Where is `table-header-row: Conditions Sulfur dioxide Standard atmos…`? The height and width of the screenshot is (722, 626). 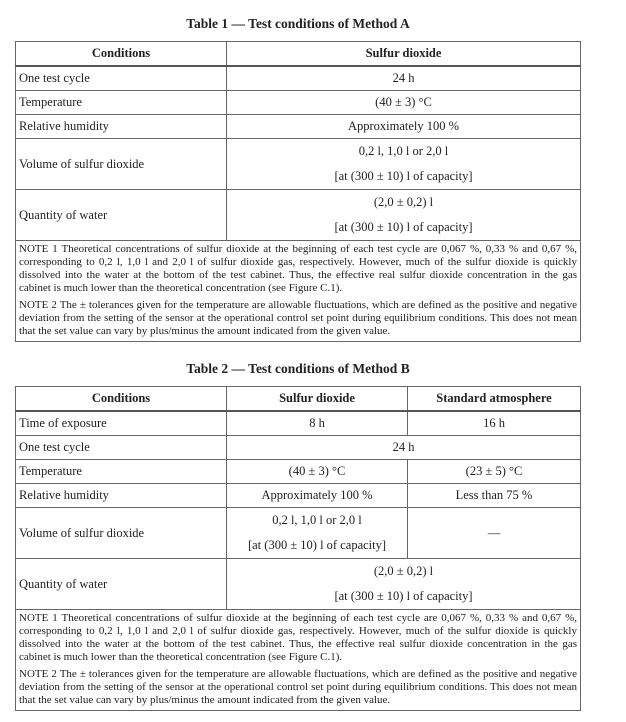
table-header-row: Conditions Sulfur dioxide Standard atmos… is located at coordinates (298, 399).